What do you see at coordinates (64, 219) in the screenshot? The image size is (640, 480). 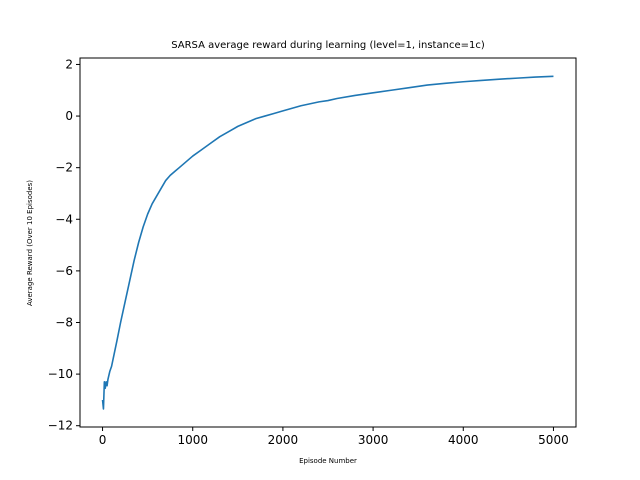 I see `y-tick-label: −4` at bounding box center [64, 219].